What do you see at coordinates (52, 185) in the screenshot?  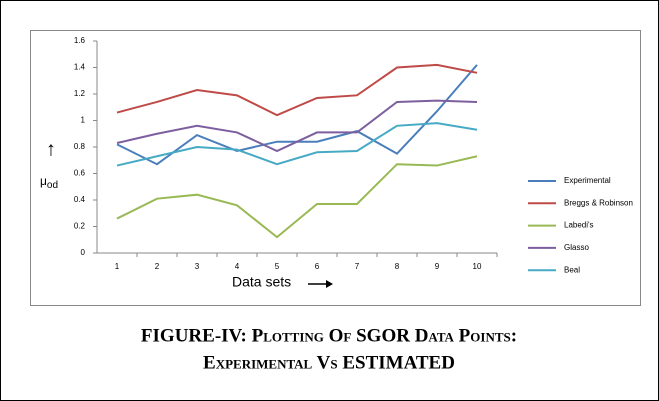 I see `y-label-subscript: od` at bounding box center [52, 185].